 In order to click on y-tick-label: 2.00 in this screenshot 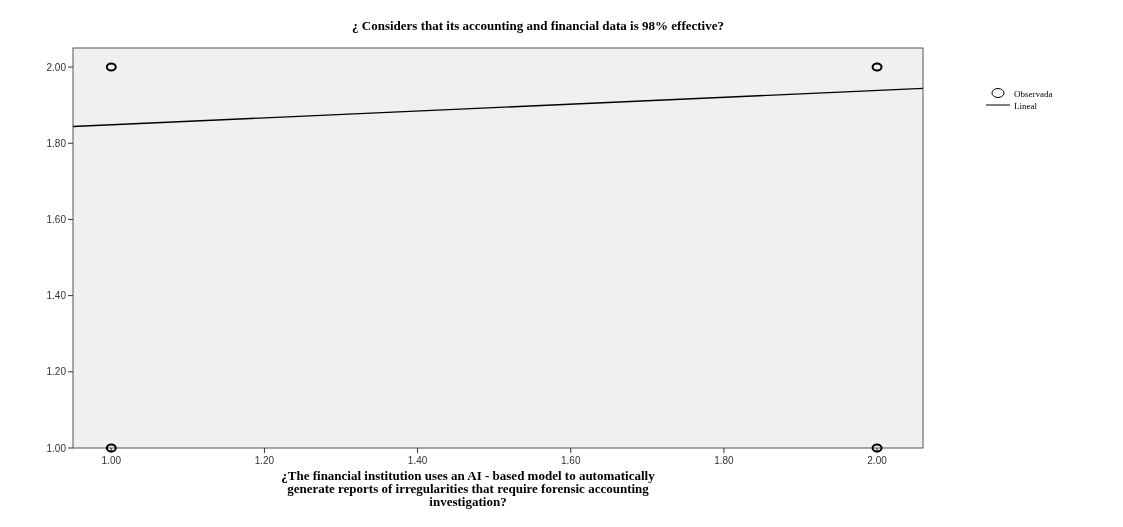, I will do `click(56, 67)`.